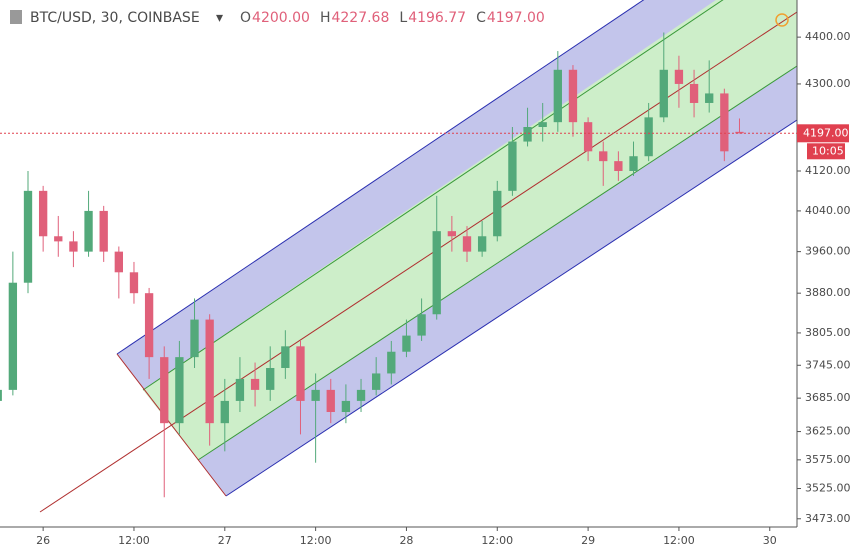  Describe the element at coordinates (325, 18) in the screenshot. I see `ohlc-name: H` at that location.